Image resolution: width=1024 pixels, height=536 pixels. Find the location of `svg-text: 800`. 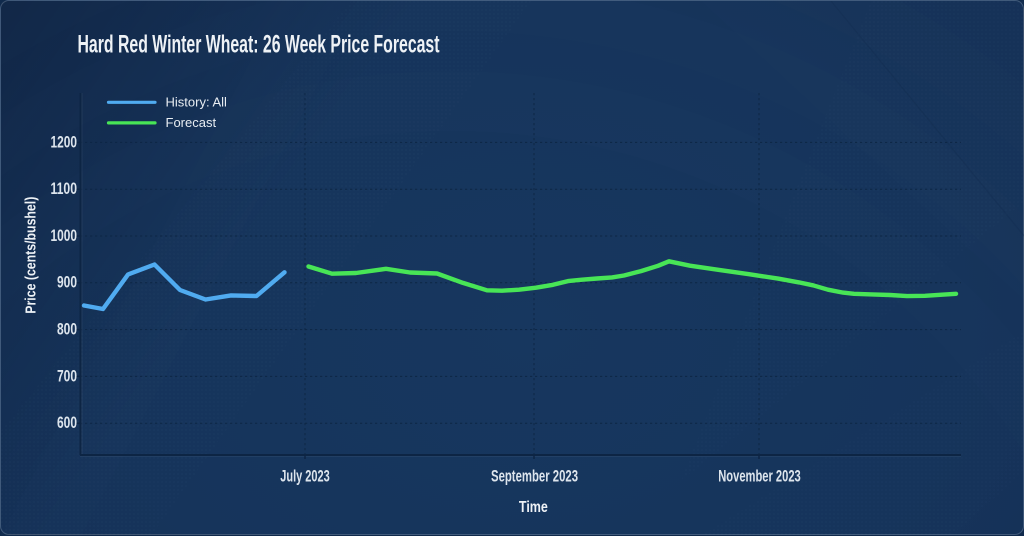

svg-text: 800 is located at coordinates (67, 329).